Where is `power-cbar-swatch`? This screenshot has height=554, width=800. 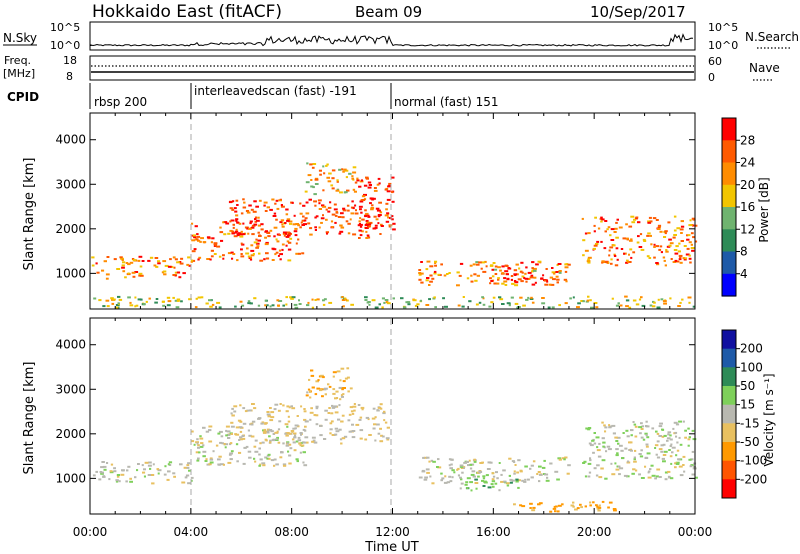
power-cbar-swatch is located at coordinates (729, 196).